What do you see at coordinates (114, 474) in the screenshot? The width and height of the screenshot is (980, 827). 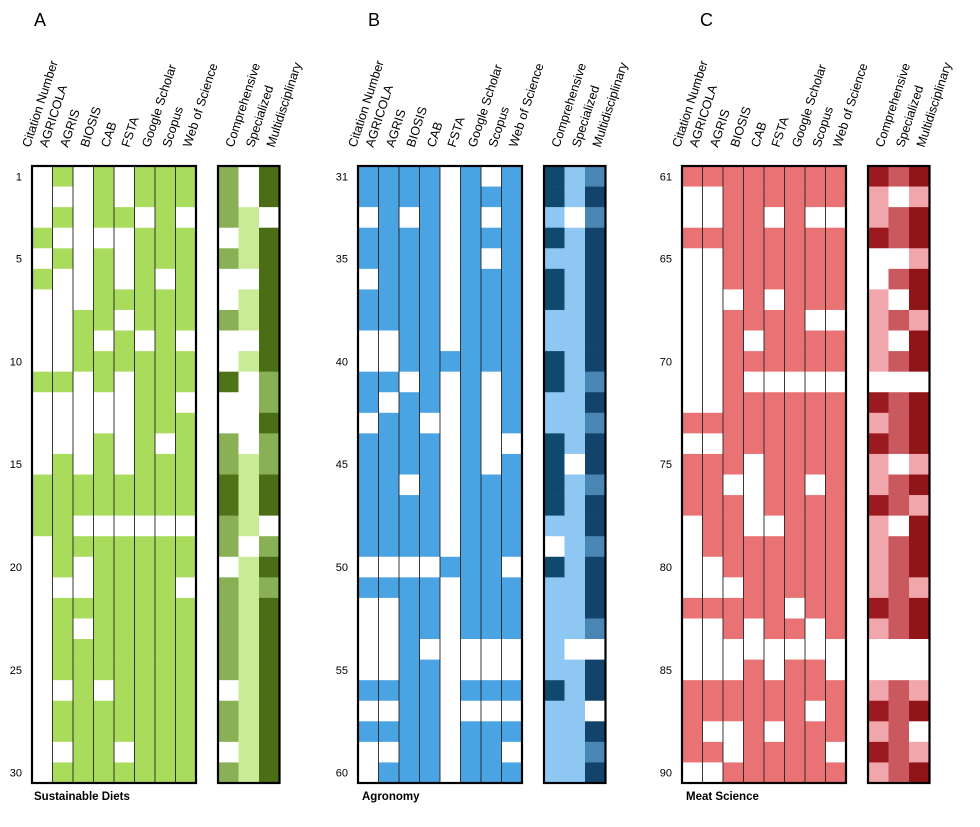 I see `database-grid-frame` at bounding box center [114, 474].